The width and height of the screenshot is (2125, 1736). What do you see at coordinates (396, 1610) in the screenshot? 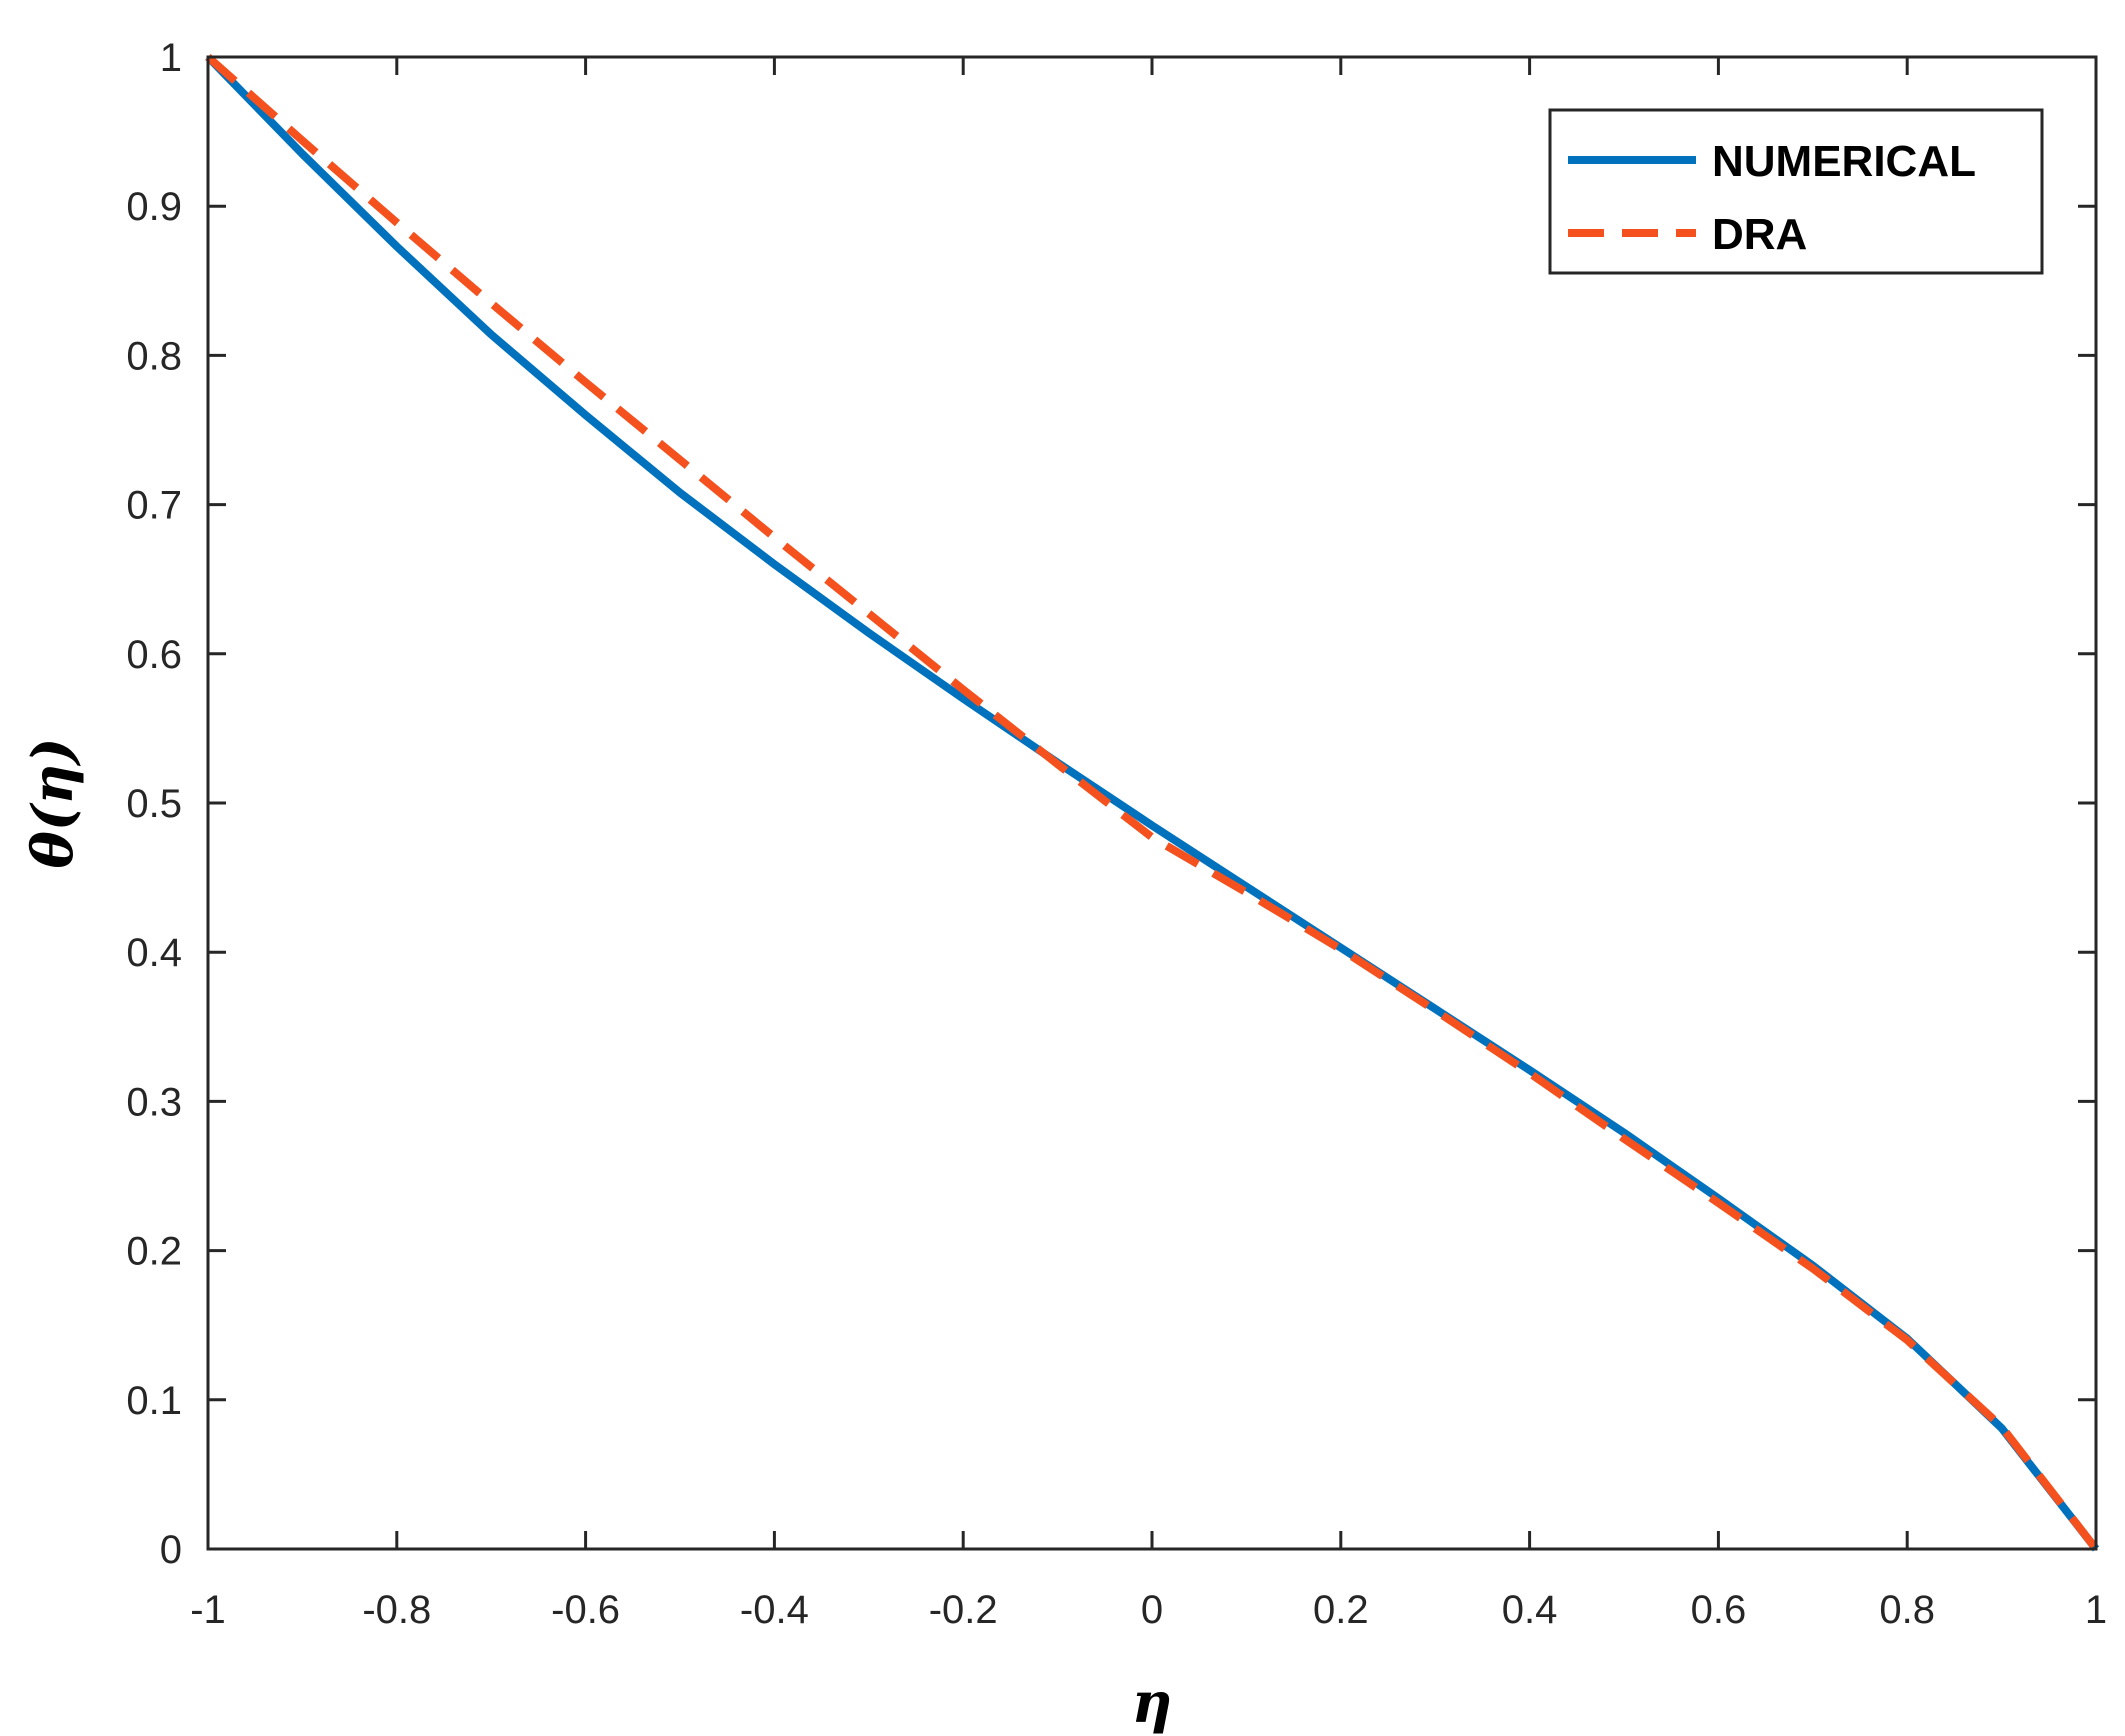
I see `x-tick-label: -0.8` at bounding box center [396, 1610].